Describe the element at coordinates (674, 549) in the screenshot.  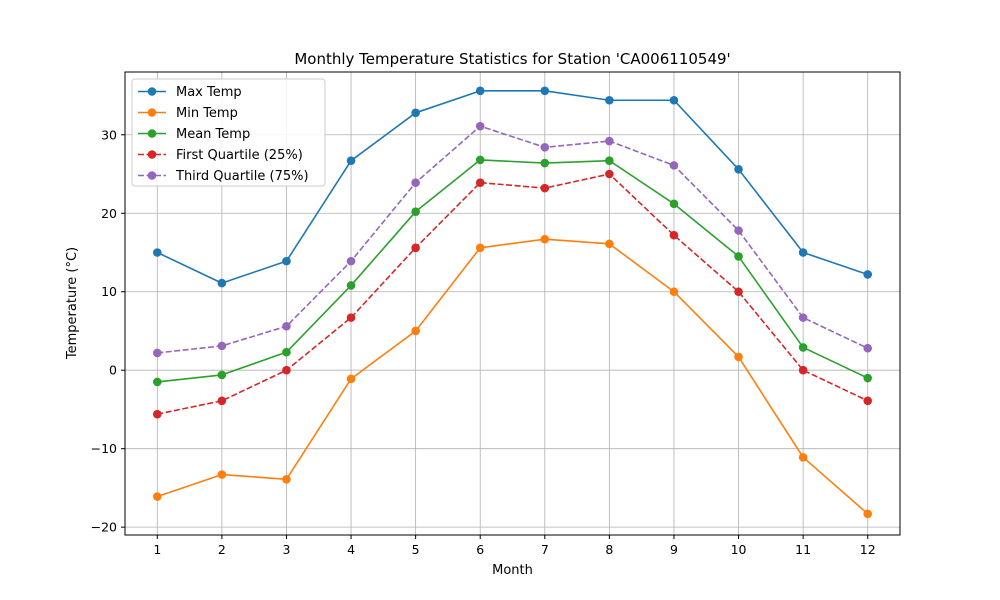
I see `x-tick-label: 9` at that location.